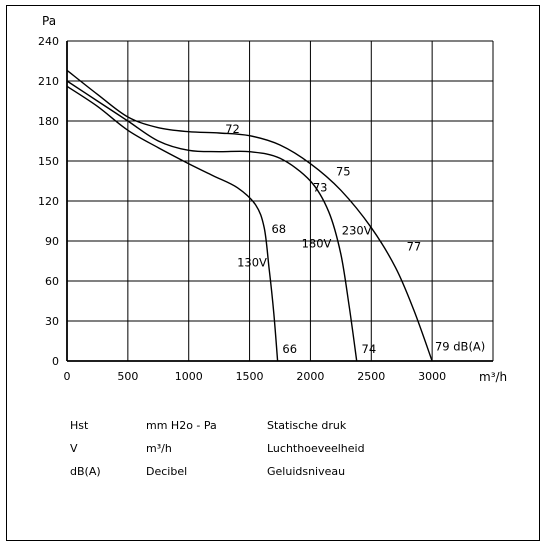 The height and width of the screenshot is (548, 548). What do you see at coordinates (289, 349) in the screenshot?
I see `annotation-label: 66` at bounding box center [289, 349].